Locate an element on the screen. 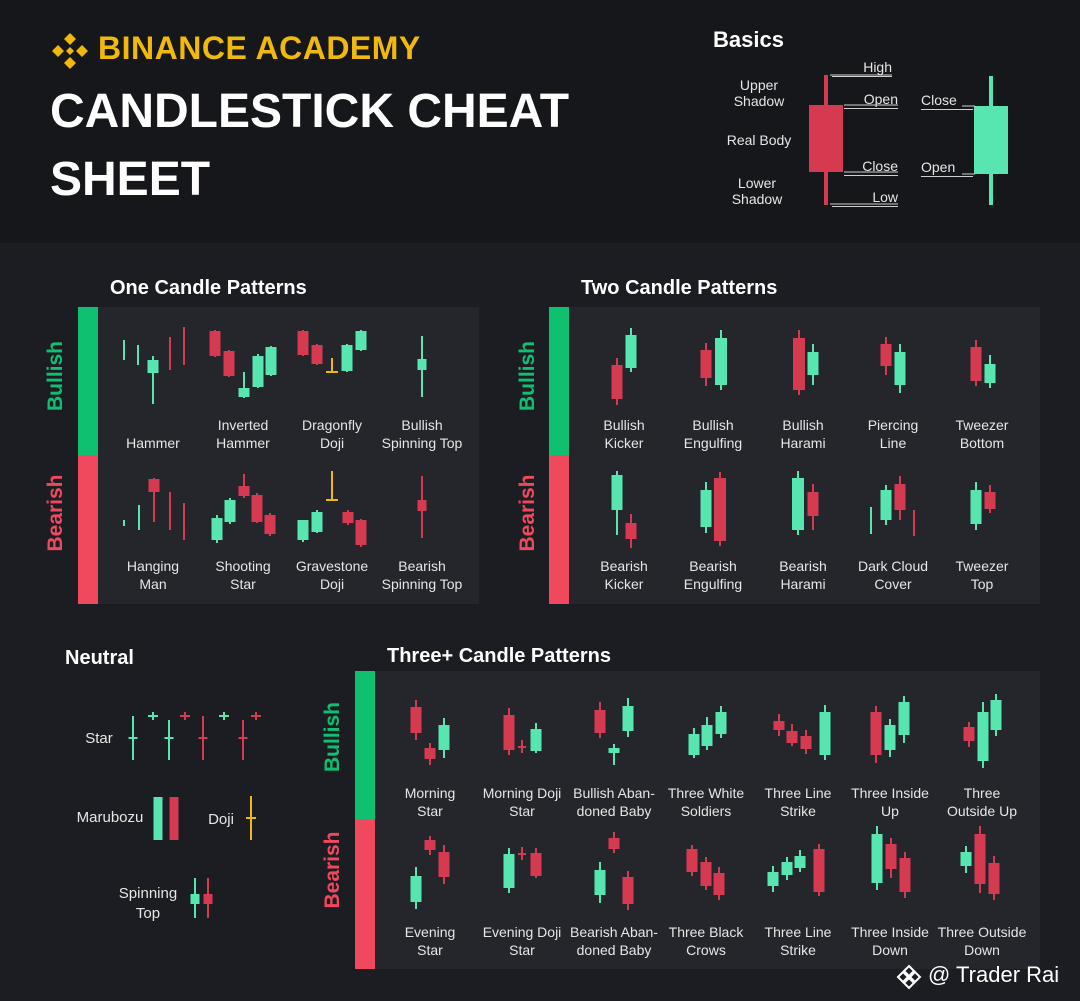 This screenshot has height=1001, width=1080. one-bear-label-1: Hanging Man is located at coordinates (153, 575).